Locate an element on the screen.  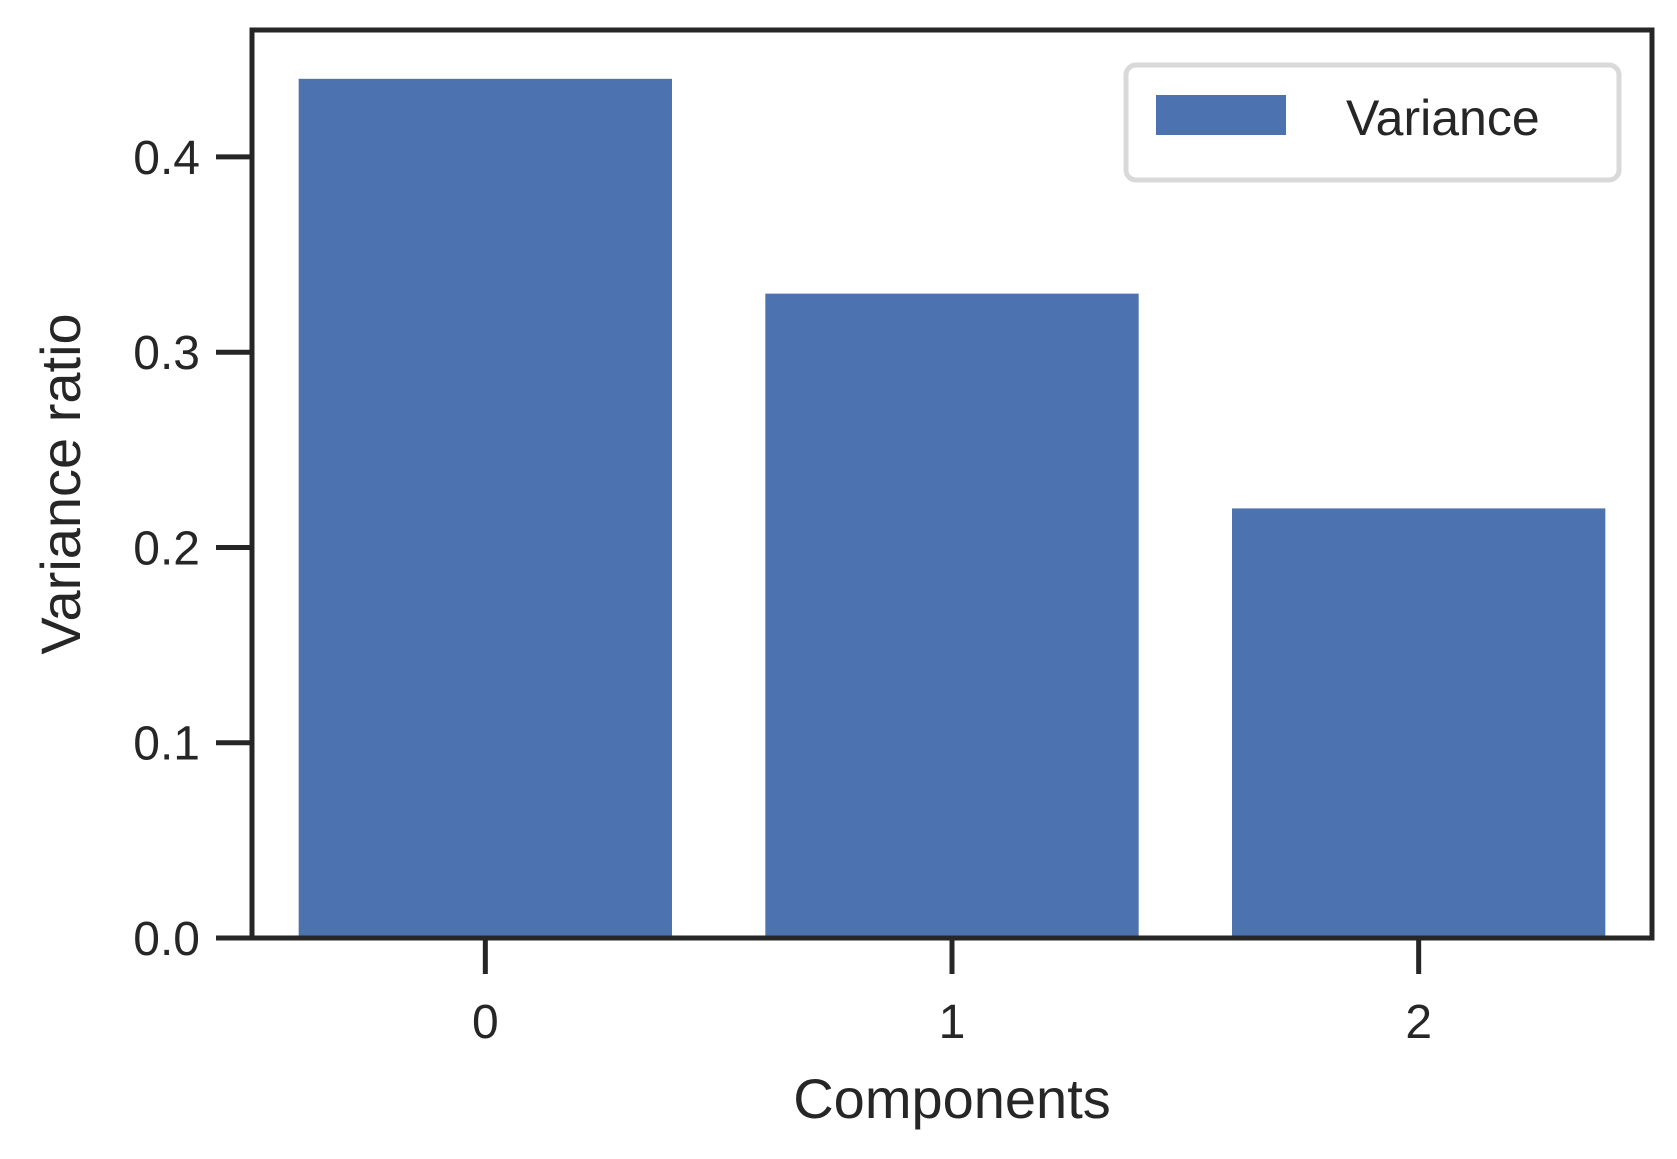
x-tick-label: 0 is located at coordinates (485, 1022).